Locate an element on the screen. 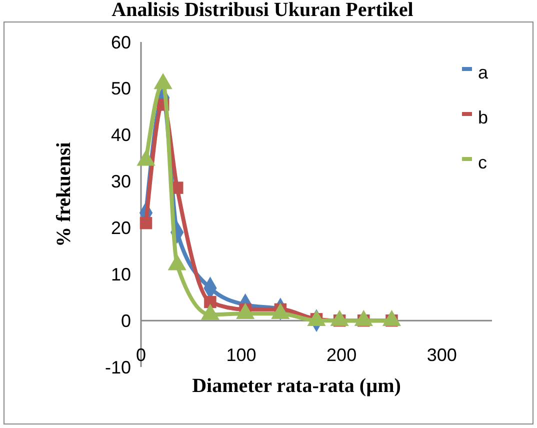  y-tick-label: 10 is located at coordinates (120, 274).